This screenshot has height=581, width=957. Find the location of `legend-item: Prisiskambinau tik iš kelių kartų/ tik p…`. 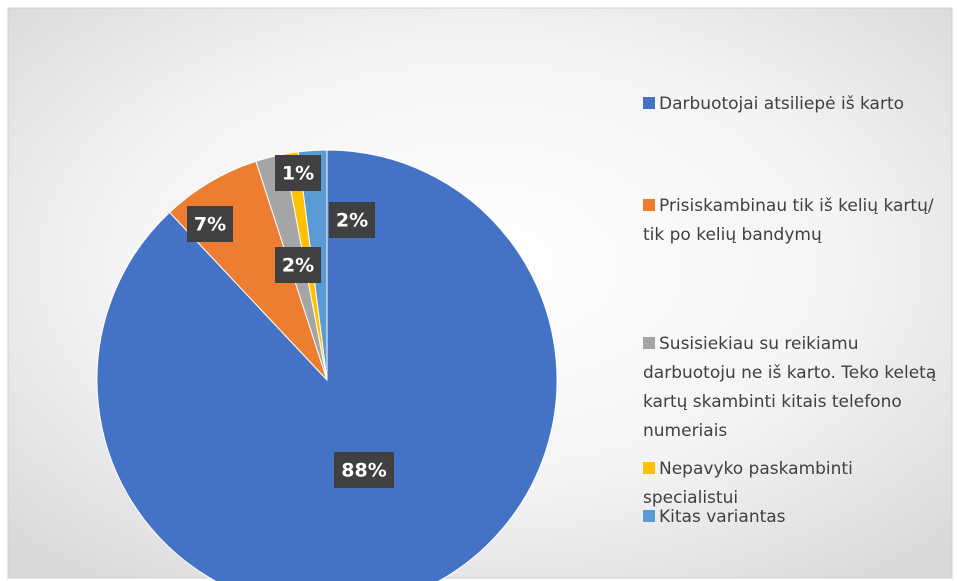

legend-item: Prisiskambinau tik iš kelių kartų/ tik p… is located at coordinates (793, 221).